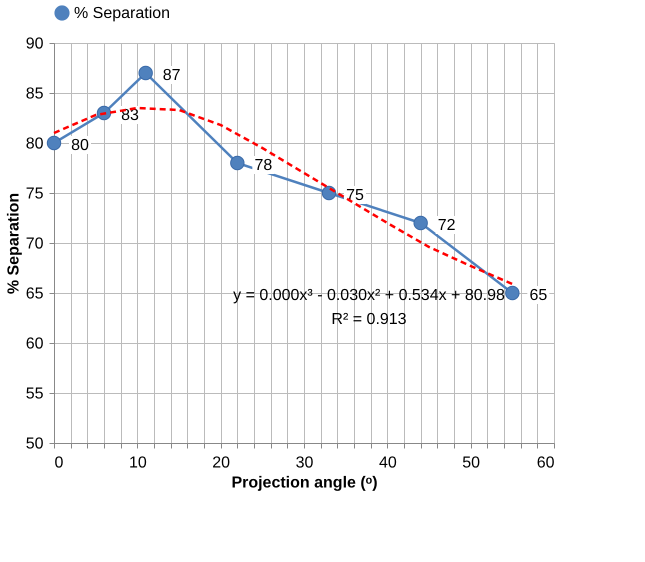 This screenshot has height=562, width=645. I want to click on y-tick-label: 90, so click(35, 44).